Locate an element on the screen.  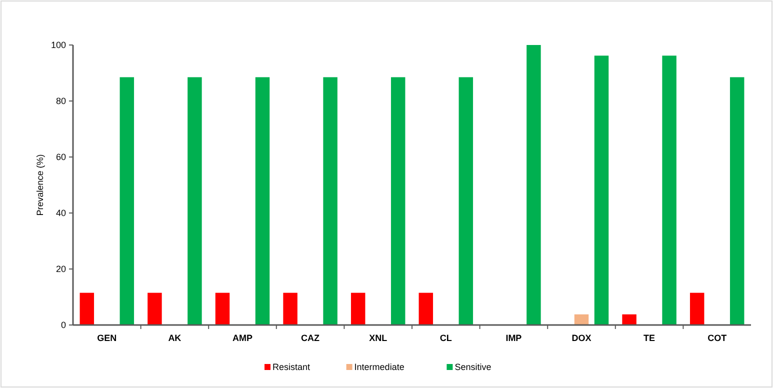
y-tick-label: 20 is located at coordinates (61, 269).